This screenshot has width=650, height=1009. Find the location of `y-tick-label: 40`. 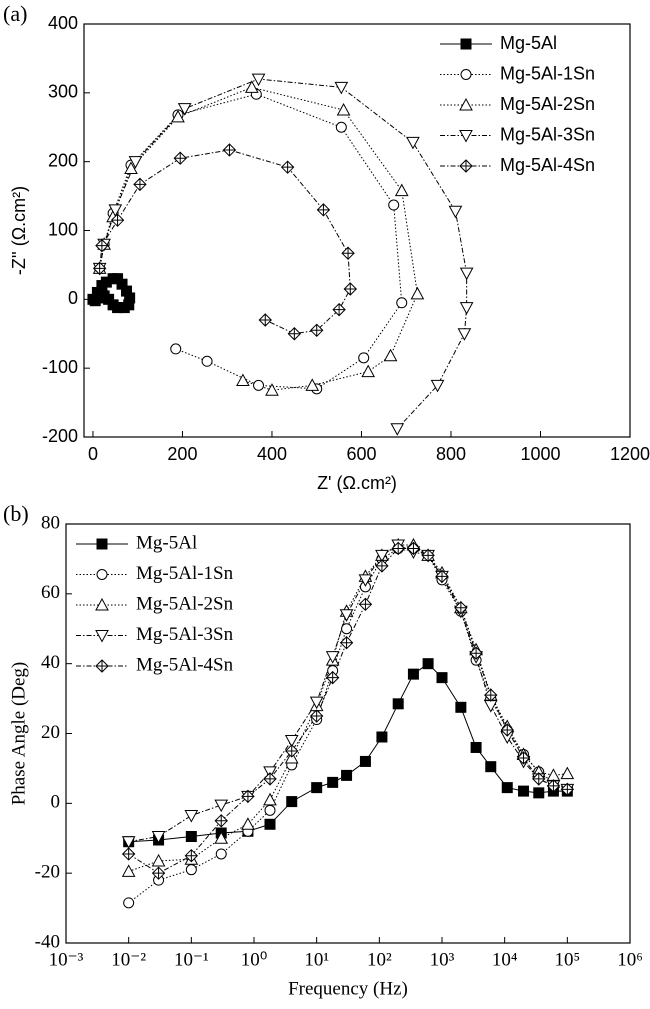

y-tick-label: 40 is located at coordinates (50, 662).